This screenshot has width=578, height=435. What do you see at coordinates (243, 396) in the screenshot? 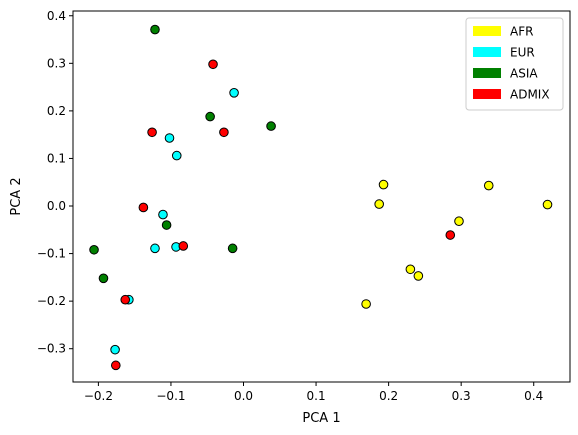
I see `x-tick-label: 0.0` at bounding box center [243, 396].